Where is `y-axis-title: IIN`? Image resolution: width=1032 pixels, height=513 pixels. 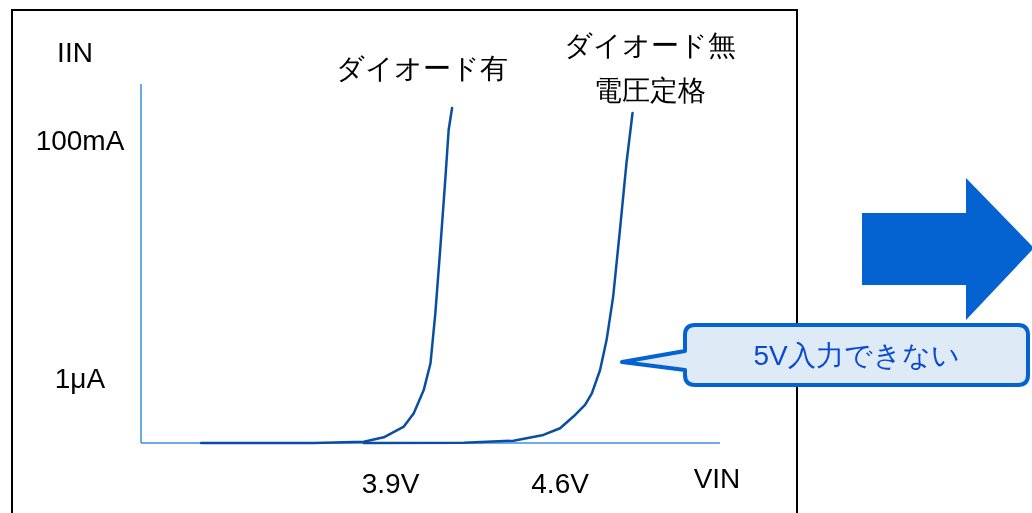
y-axis-title: IIN is located at coordinates (75, 52).